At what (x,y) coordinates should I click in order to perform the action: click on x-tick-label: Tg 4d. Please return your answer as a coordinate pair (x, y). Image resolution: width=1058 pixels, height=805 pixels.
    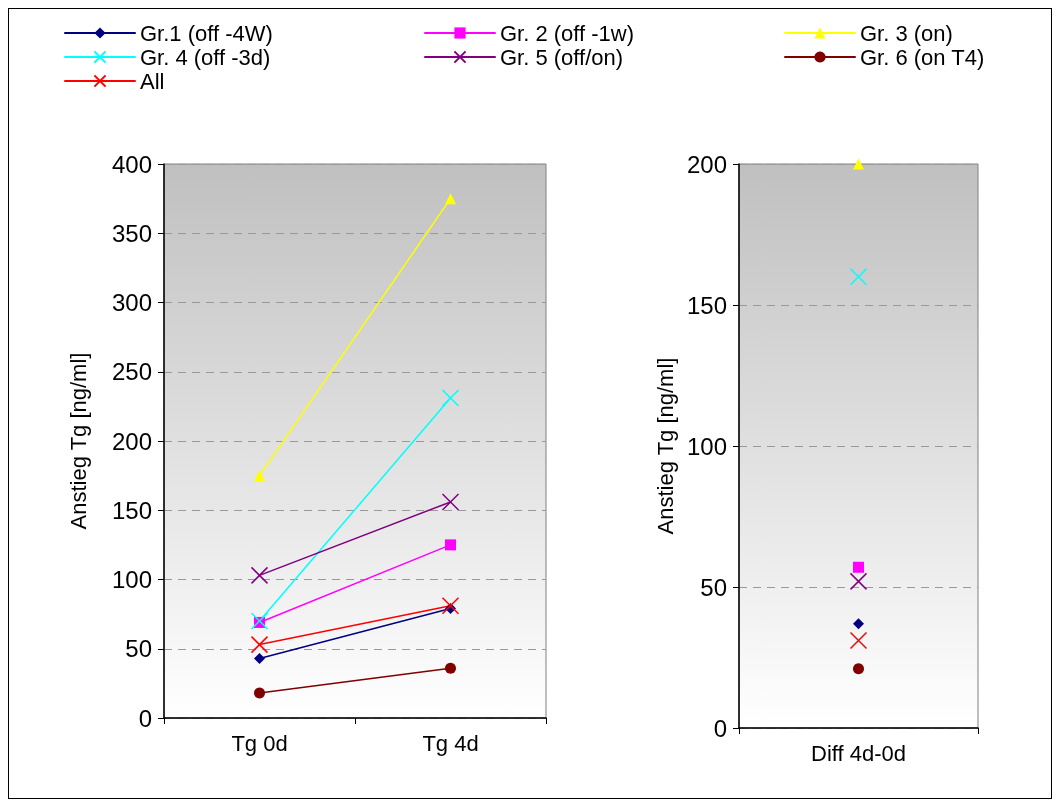
    Looking at the image, I should click on (450, 743).